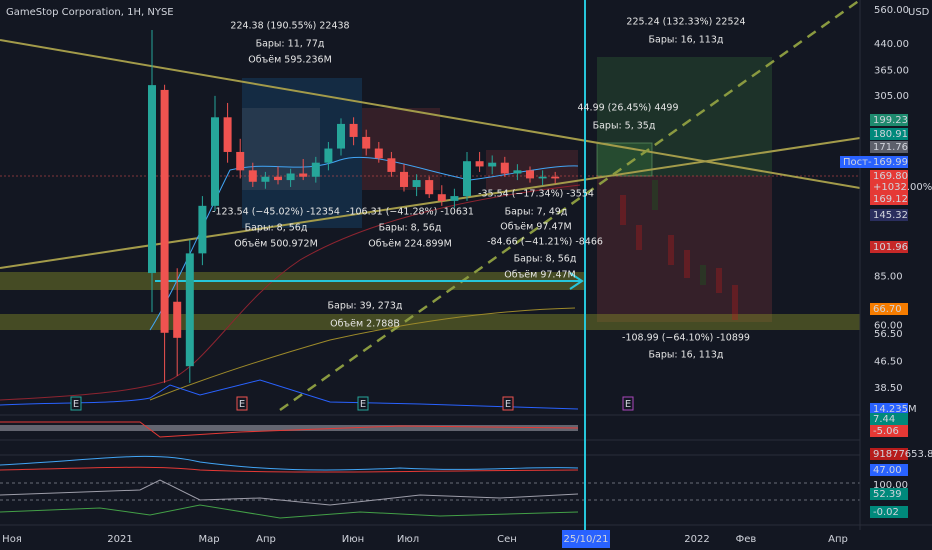  Describe the element at coordinates (430, 322) in the screenshot. I see `zone-band` at that location.